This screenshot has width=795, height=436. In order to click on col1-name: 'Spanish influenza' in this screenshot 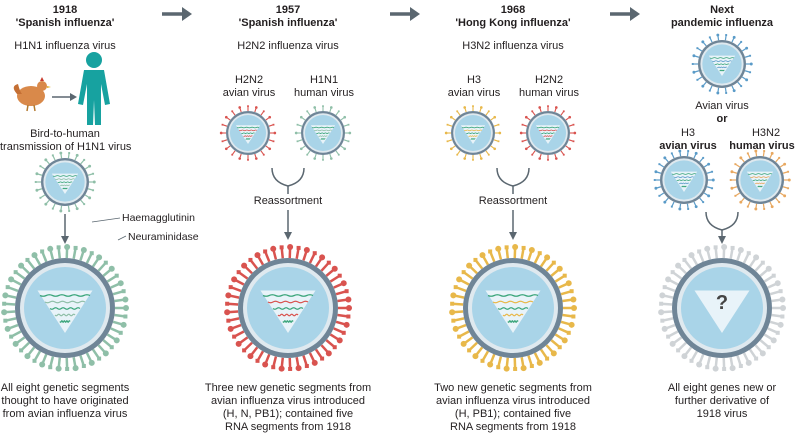, I will do `click(65, 23)`.